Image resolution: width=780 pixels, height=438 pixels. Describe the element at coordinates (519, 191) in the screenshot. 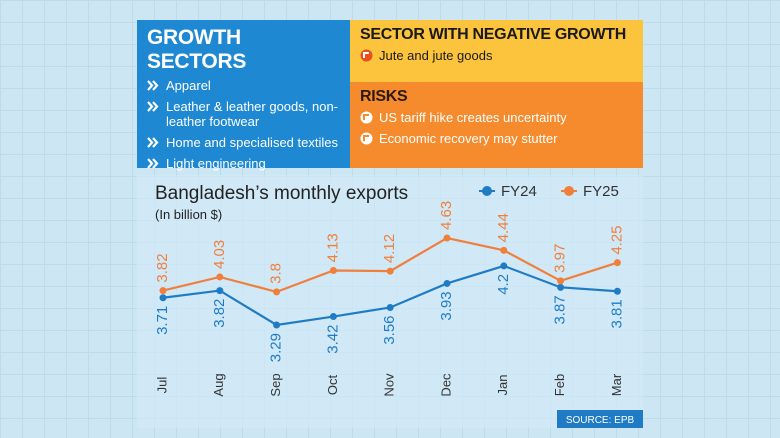

I see `legend-label: FY24` at that location.